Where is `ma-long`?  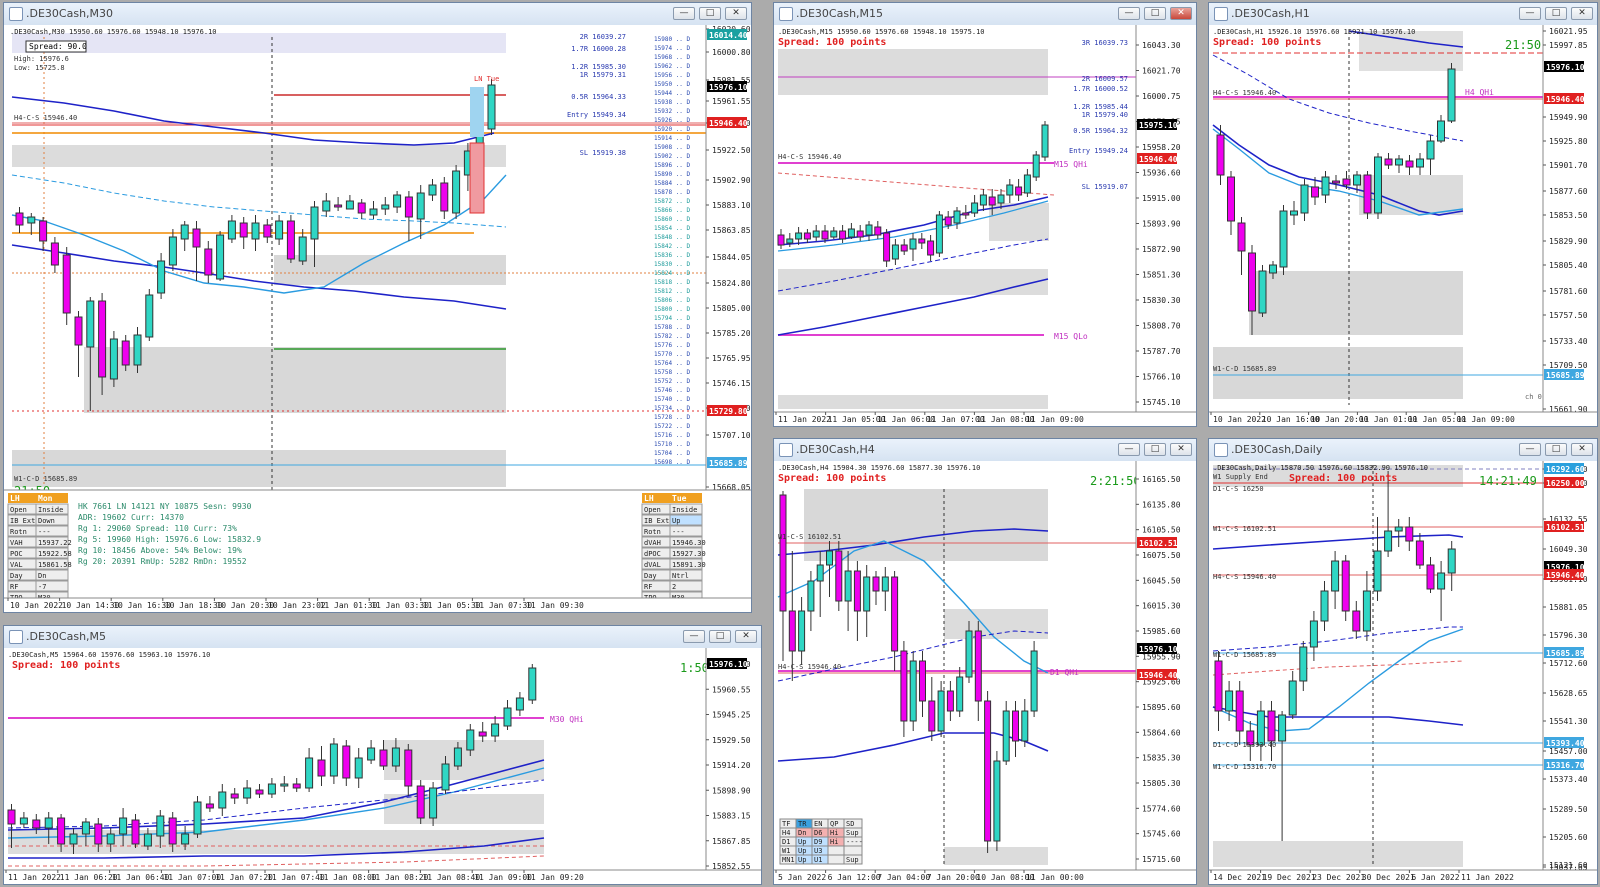
ma-long is located at coordinates (259, 277).